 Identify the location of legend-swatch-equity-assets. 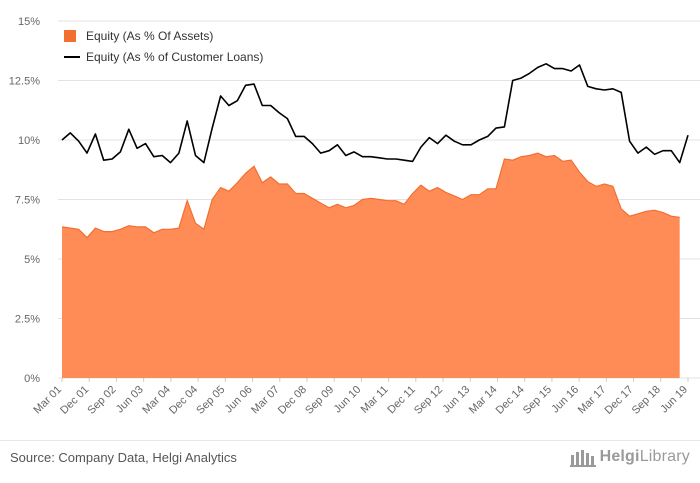
(70, 36).